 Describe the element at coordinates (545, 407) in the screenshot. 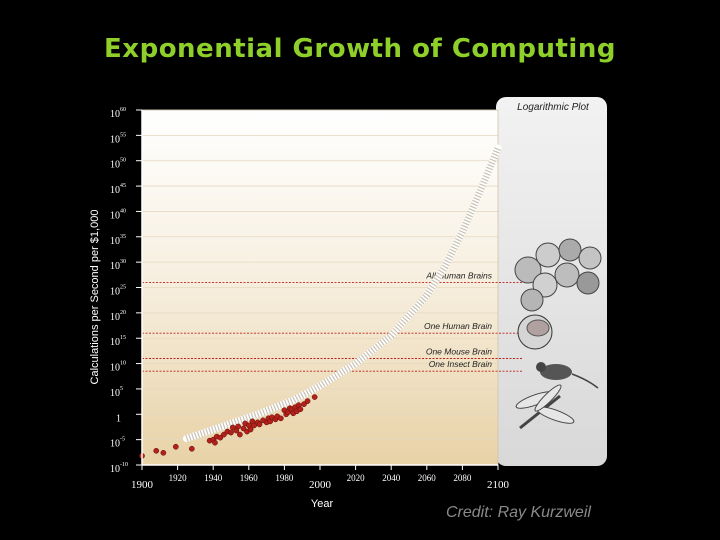

I see `dragonfly-icon` at that location.